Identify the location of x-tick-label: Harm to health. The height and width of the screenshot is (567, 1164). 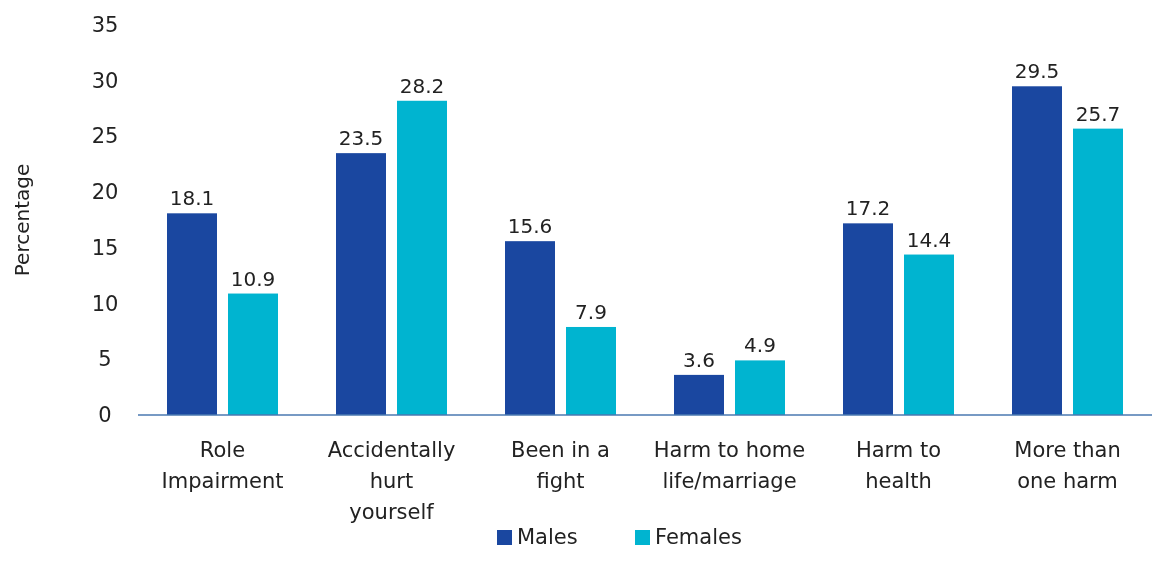
(898, 465).